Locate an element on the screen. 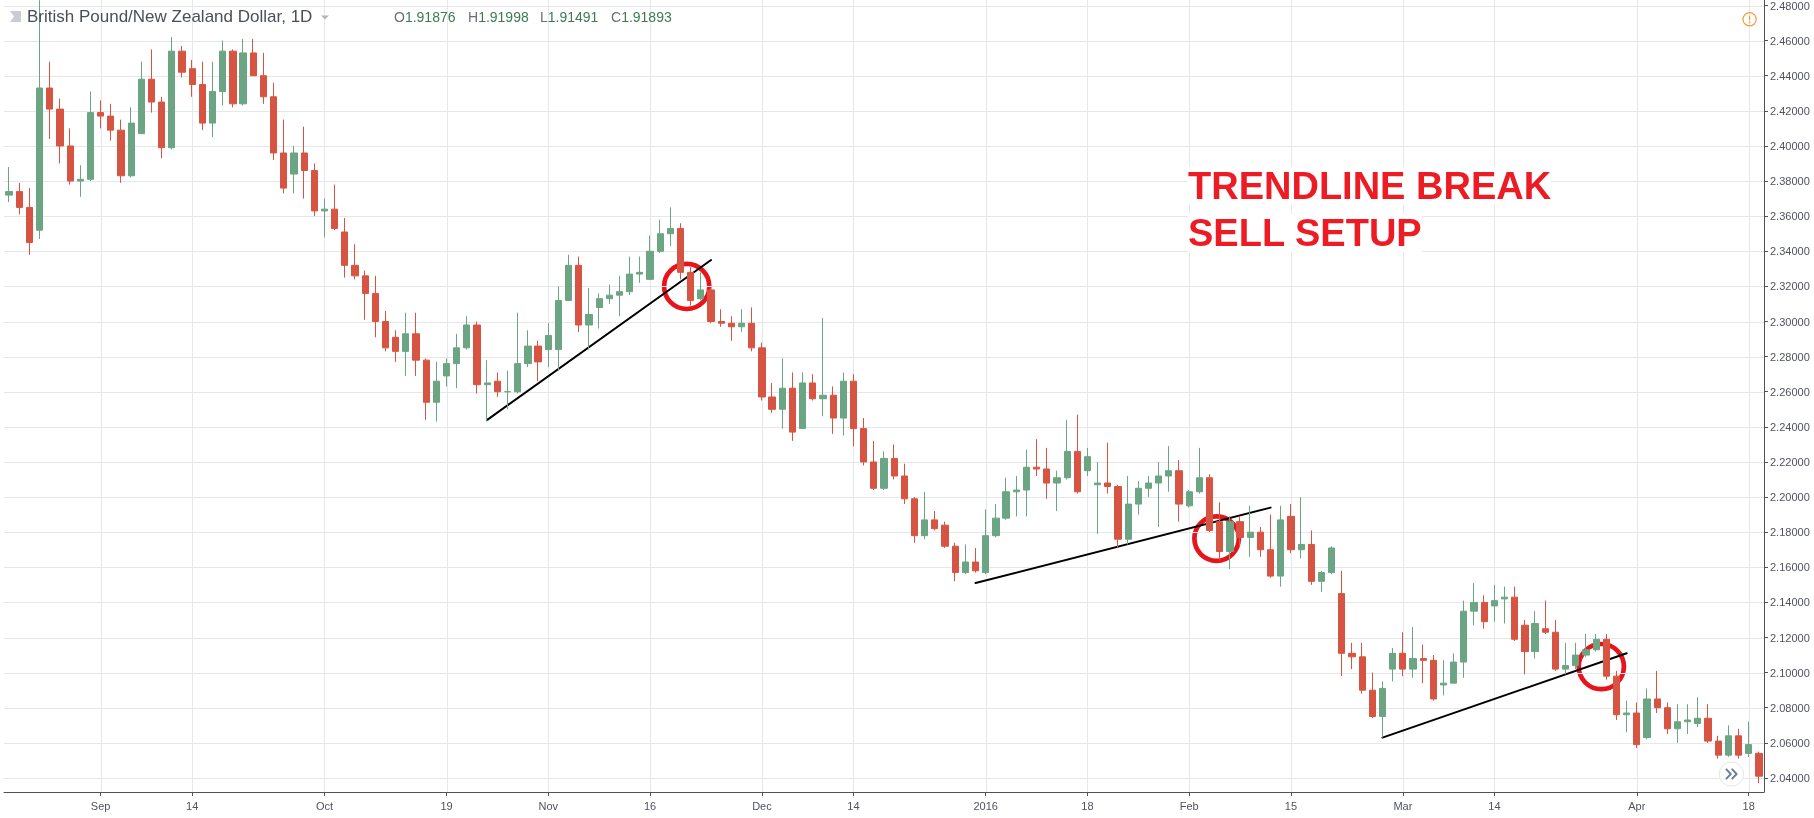 The width and height of the screenshot is (1814, 818). annotation: L1.91491 is located at coordinates (569, 17).